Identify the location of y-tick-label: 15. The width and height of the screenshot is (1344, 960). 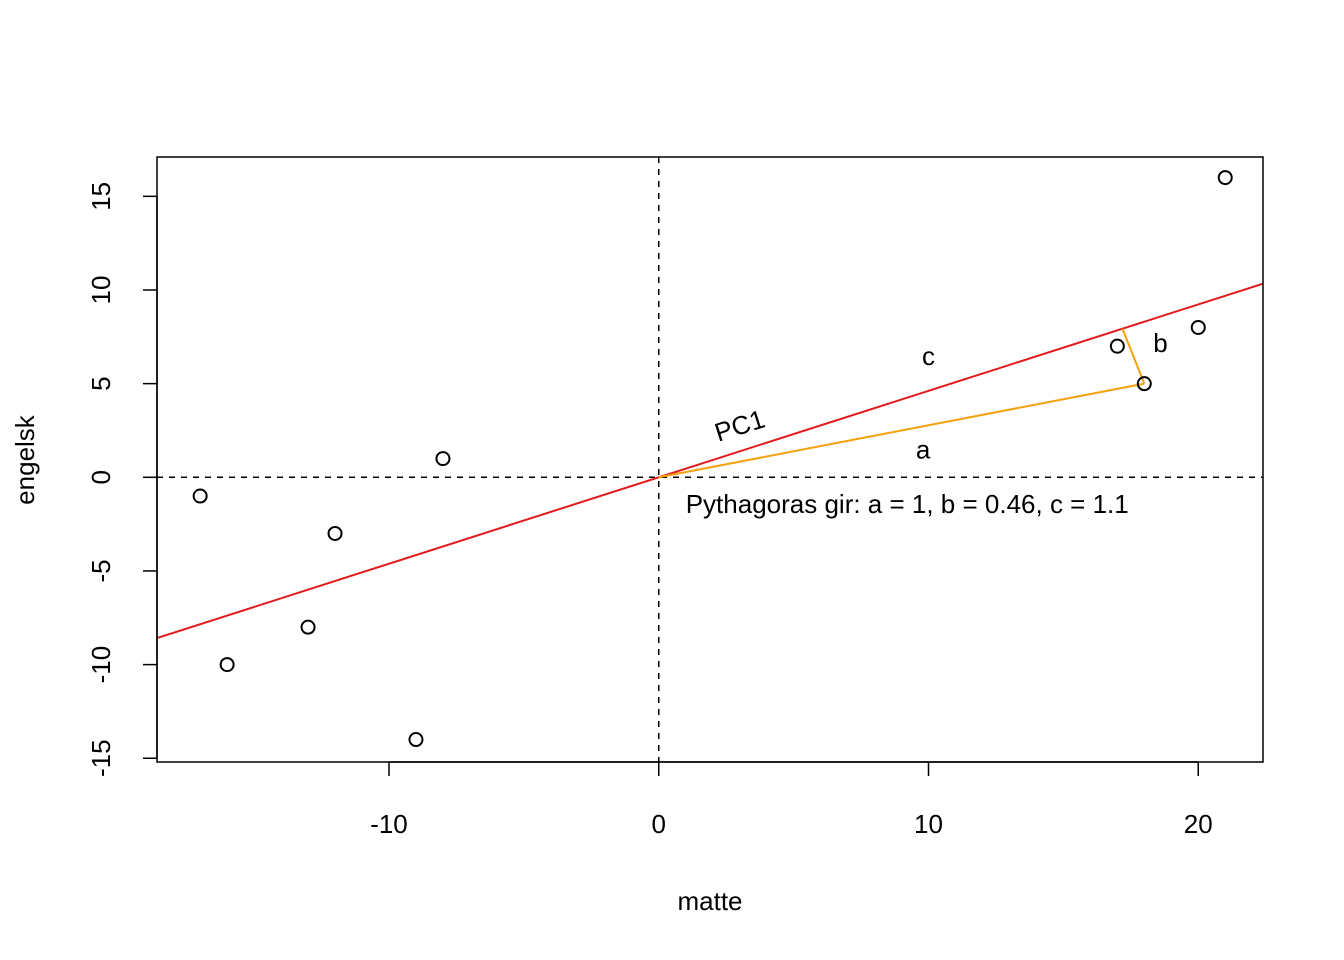
(101, 196).